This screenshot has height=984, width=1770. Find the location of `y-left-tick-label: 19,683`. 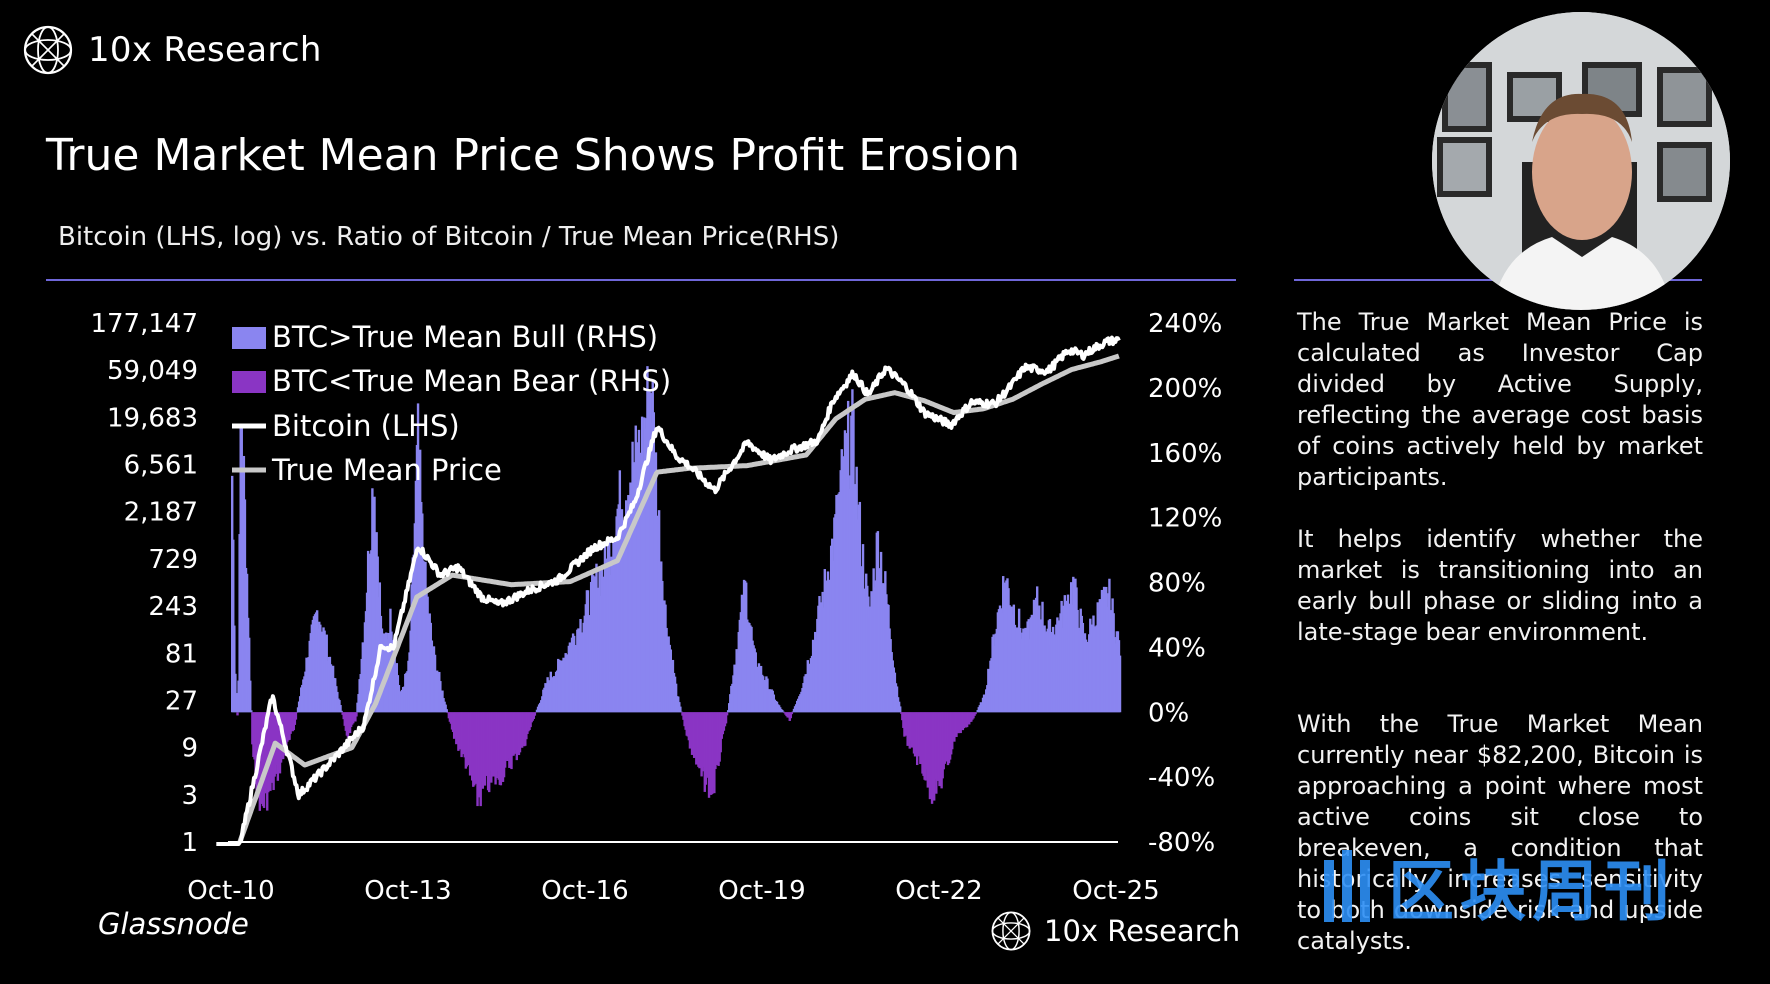

y-left-tick-label: 19,683 is located at coordinates (152, 418).